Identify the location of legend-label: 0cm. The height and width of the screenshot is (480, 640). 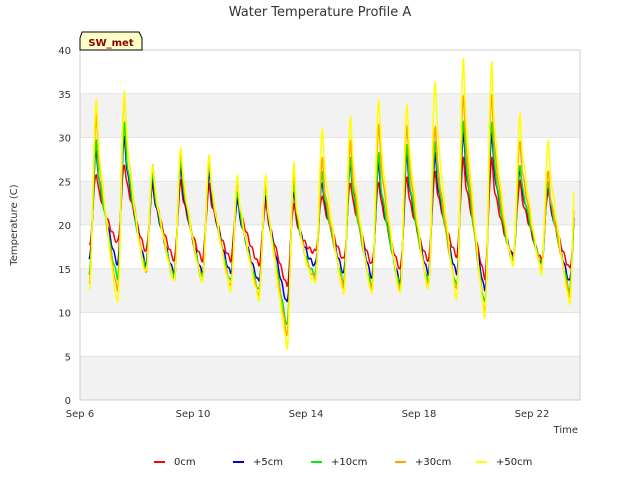
(185, 462).